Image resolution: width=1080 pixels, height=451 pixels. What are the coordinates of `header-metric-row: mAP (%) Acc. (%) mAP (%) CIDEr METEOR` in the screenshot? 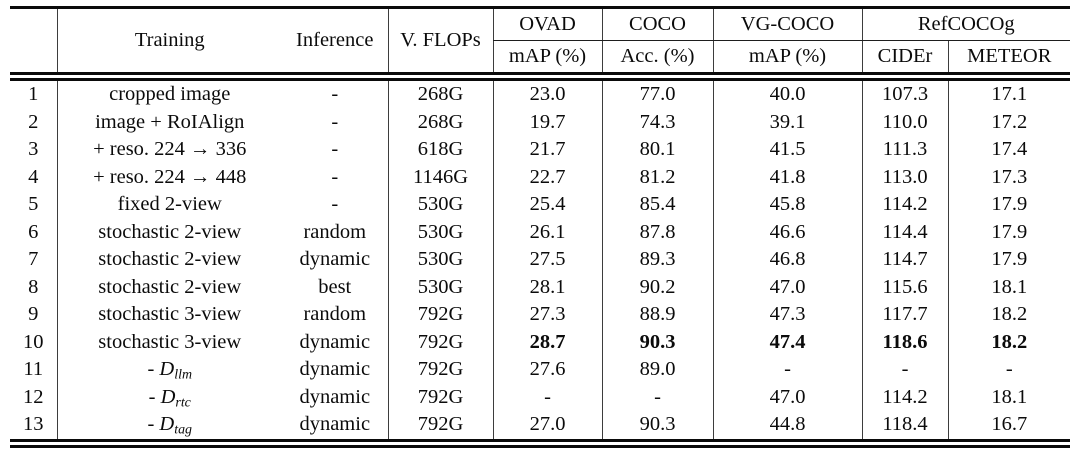 It's located at (540, 58).